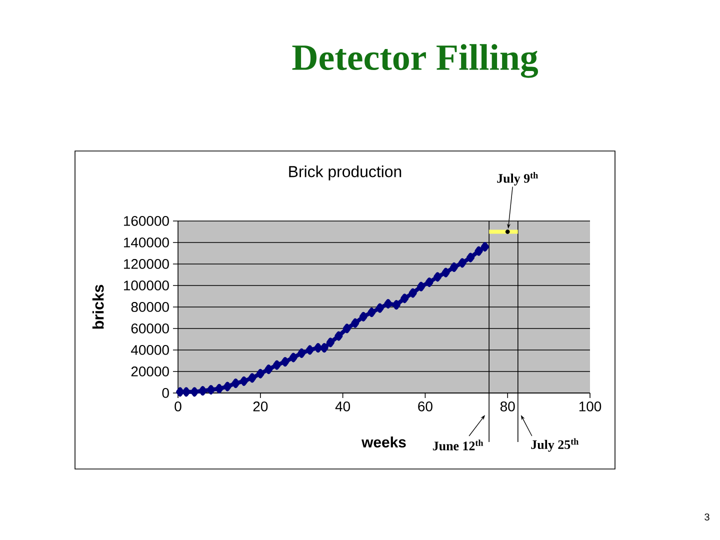 This screenshot has height=540, width=720. I want to click on y-tick-label: 120000, so click(146, 264).